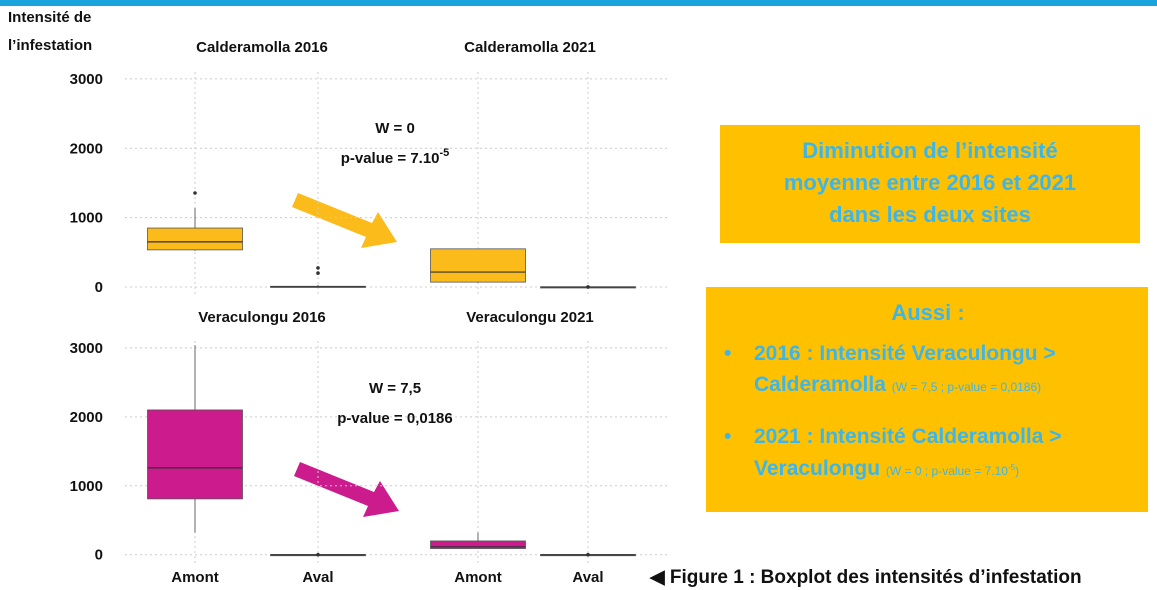 The image size is (1157, 590). I want to click on panel-title: Calderamolla 2021, so click(530, 47).